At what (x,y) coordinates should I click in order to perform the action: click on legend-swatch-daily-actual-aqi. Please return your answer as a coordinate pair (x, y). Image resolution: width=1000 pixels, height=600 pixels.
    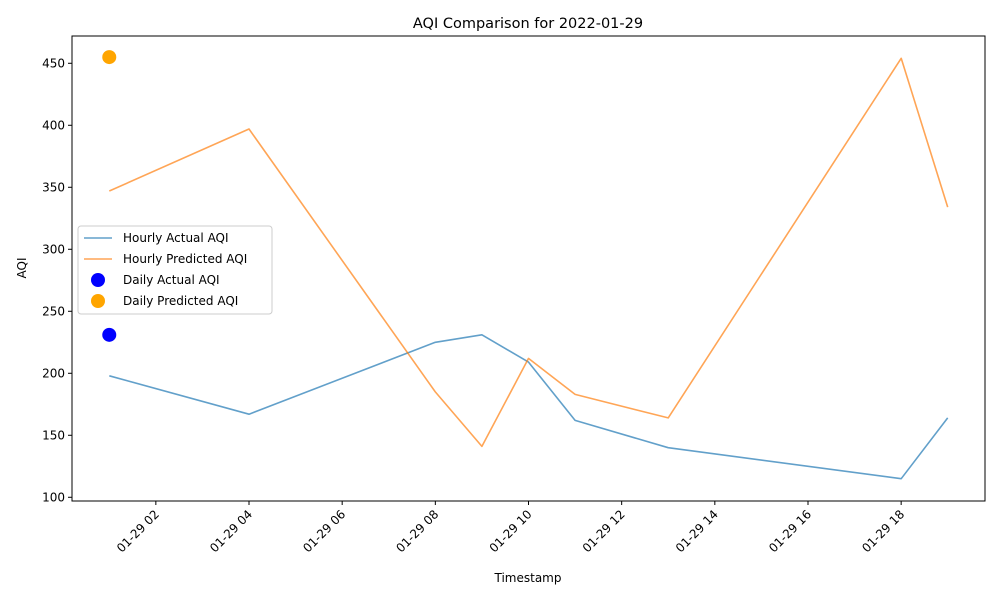
    Looking at the image, I should click on (98, 280).